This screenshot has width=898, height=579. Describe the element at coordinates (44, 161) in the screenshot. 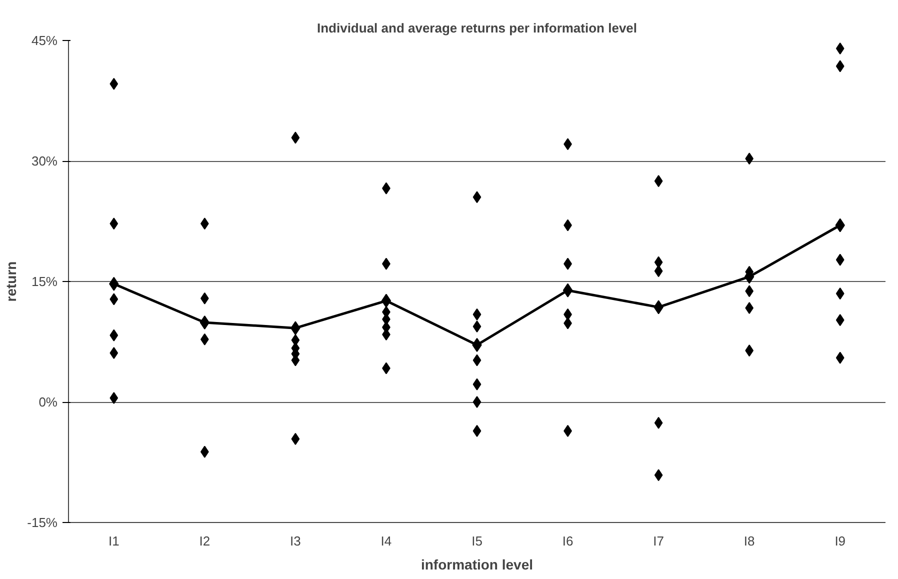

I see `y-tick-label: 30%` at that location.